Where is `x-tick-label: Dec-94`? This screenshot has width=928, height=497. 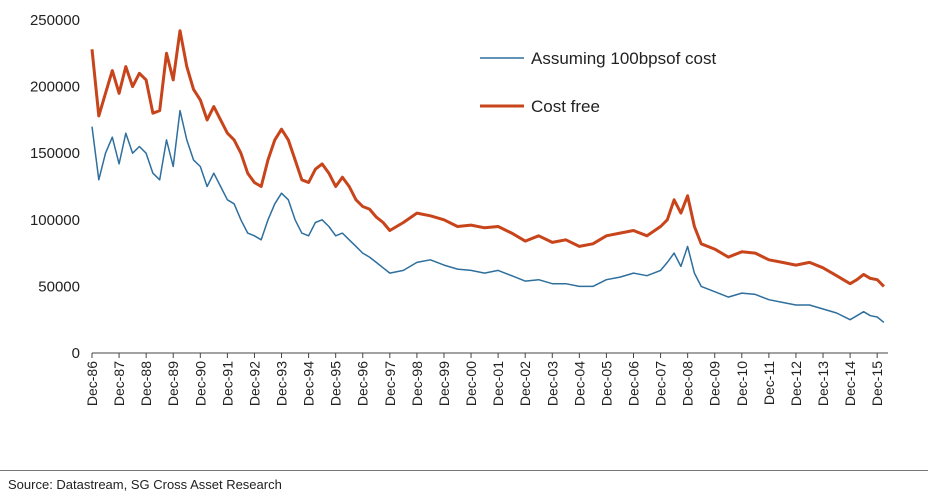 x-tick-label: Dec-94 is located at coordinates (309, 383).